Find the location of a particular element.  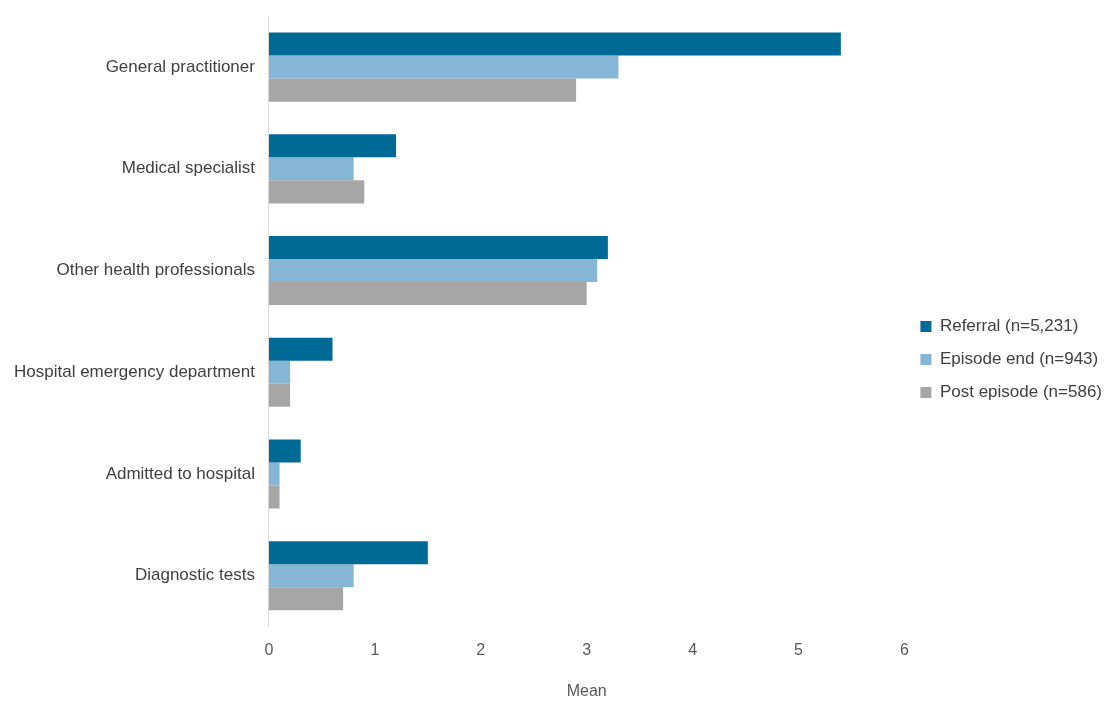

y-tick-label: Admitted to hospital is located at coordinates (180, 473).